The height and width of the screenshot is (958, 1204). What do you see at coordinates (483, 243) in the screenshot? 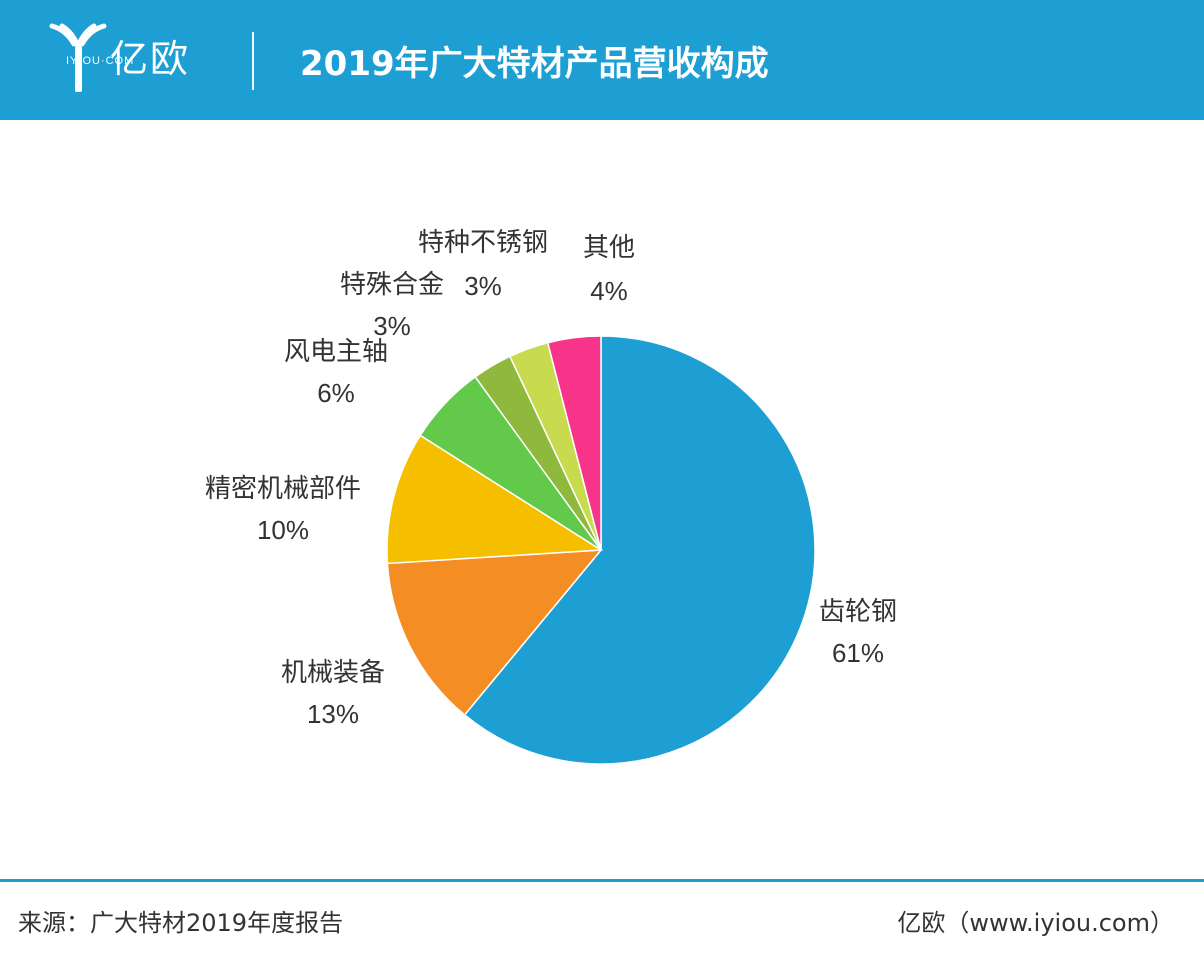
I see `slice-category-label: 特种不锈钢` at bounding box center [483, 243].